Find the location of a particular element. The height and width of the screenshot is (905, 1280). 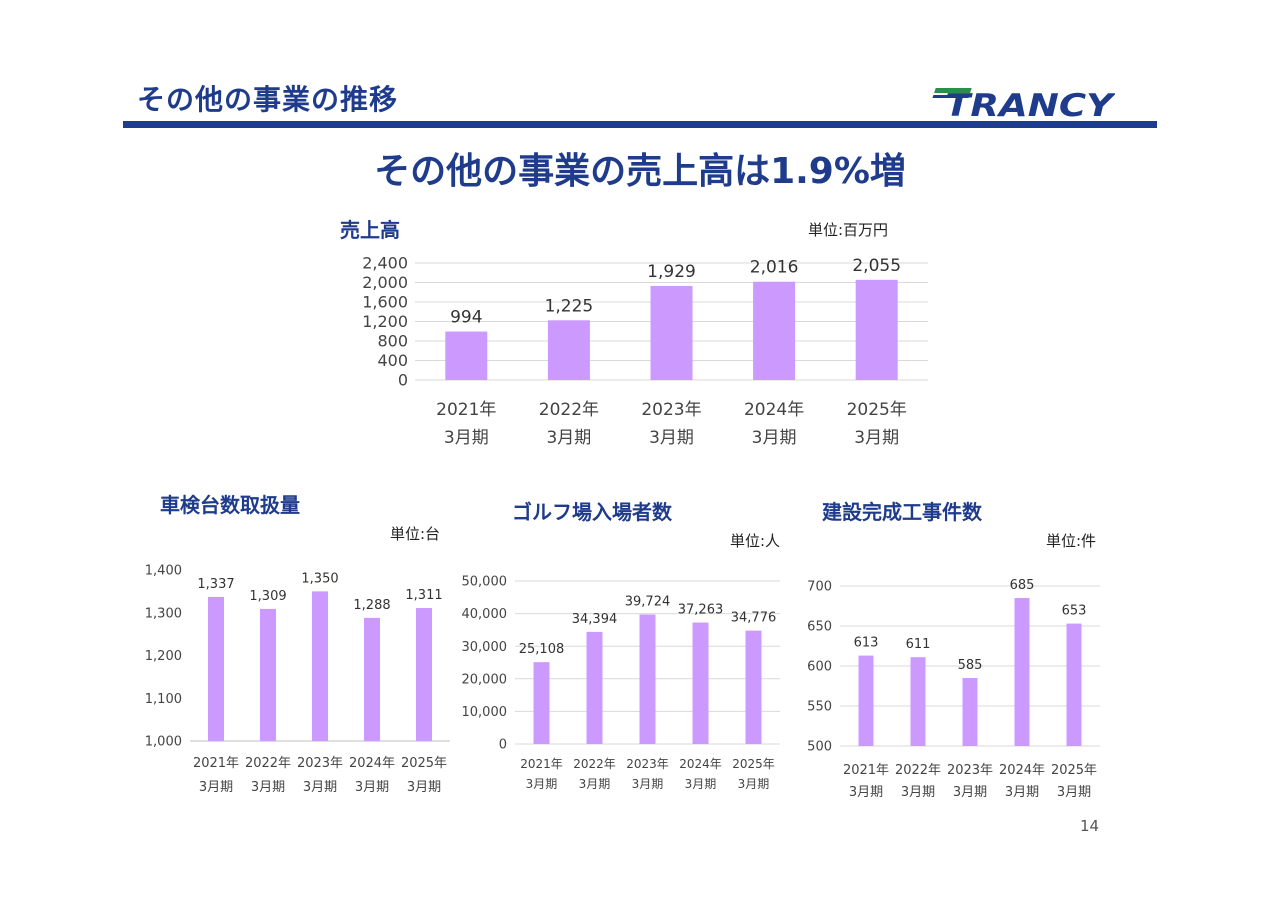

y-tick-label: 550 is located at coordinates (819, 707).